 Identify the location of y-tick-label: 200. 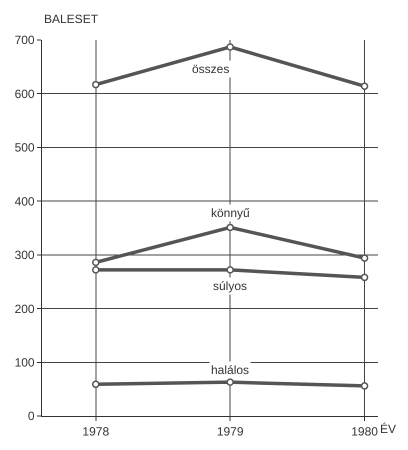
(24, 309).